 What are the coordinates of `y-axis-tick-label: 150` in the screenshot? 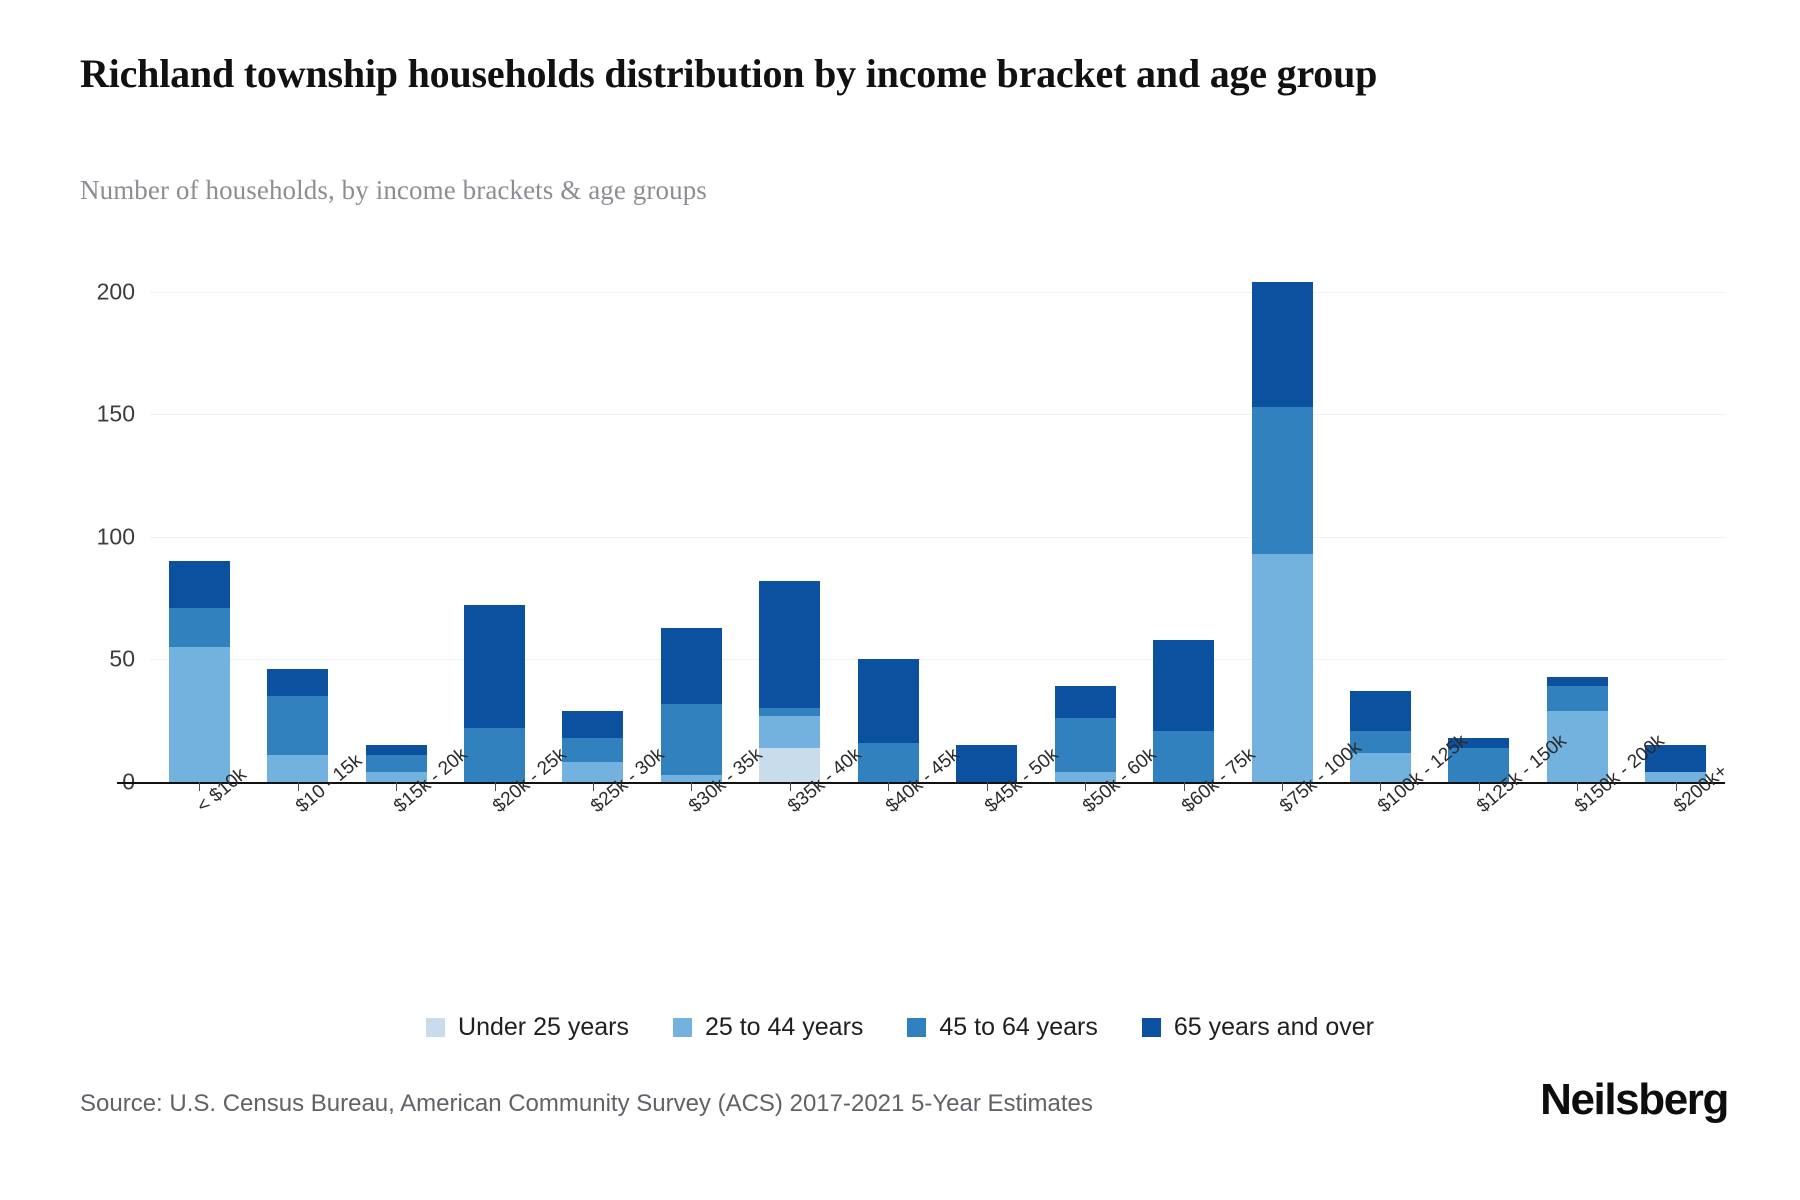 It's located at (115, 413).